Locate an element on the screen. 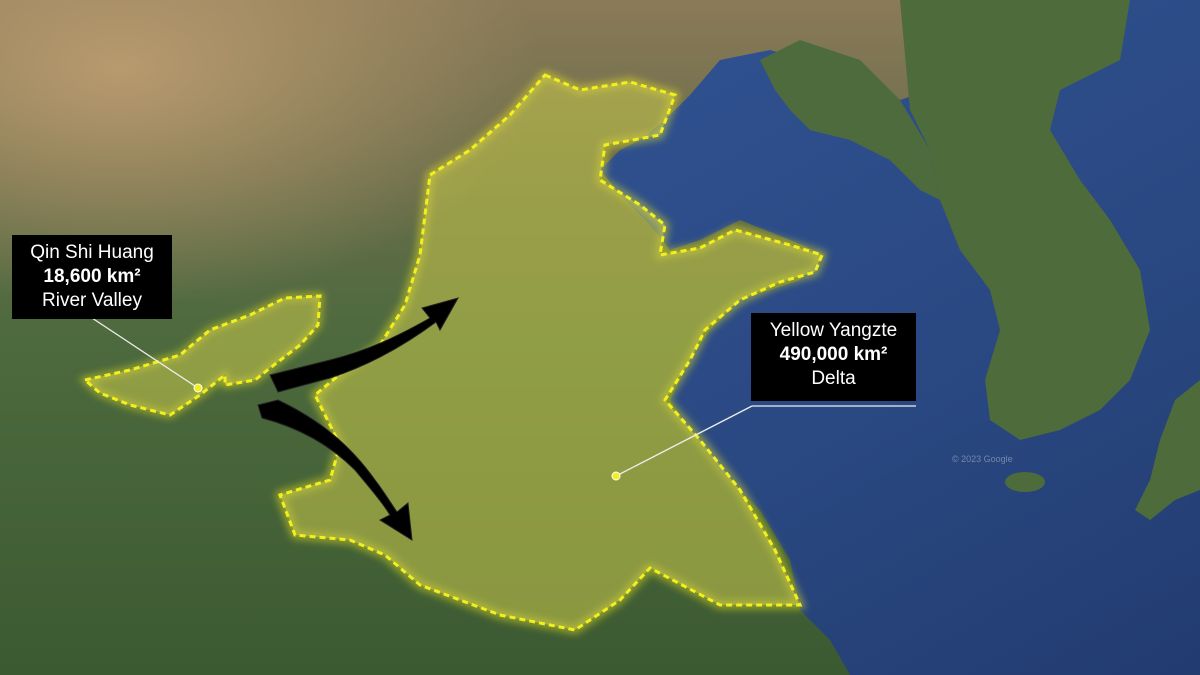  qin-leader-line is located at coordinates (145, 353).